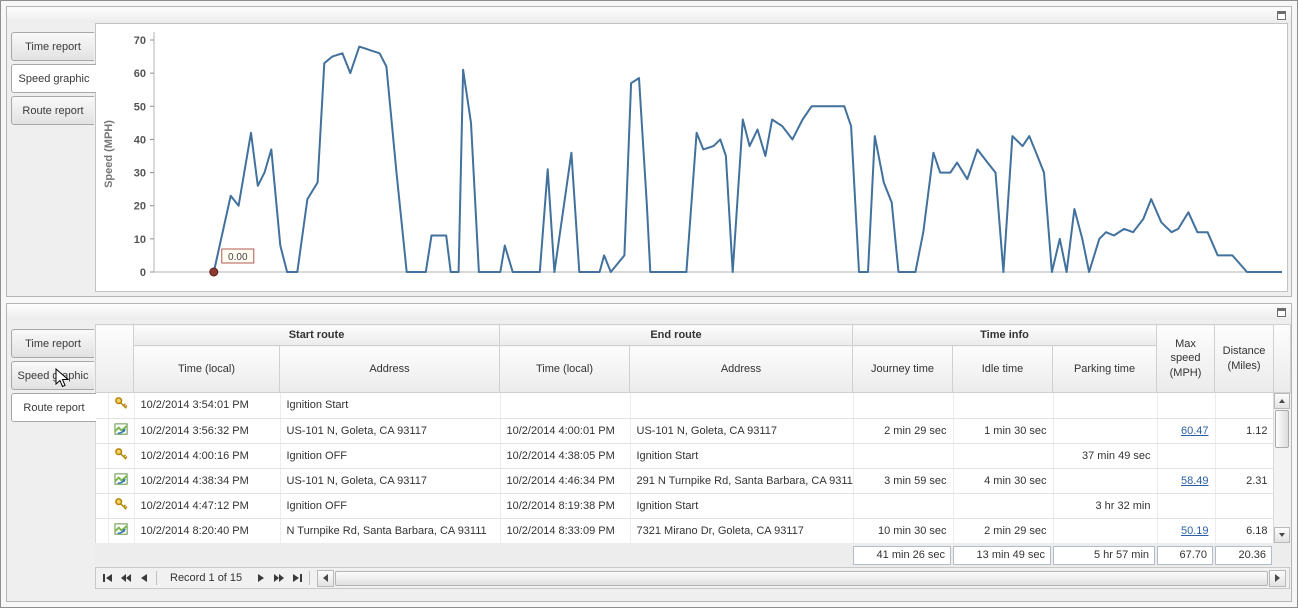  What do you see at coordinates (206, 369) in the screenshot?
I see `column-header-start-time: Time (local)` at bounding box center [206, 369].